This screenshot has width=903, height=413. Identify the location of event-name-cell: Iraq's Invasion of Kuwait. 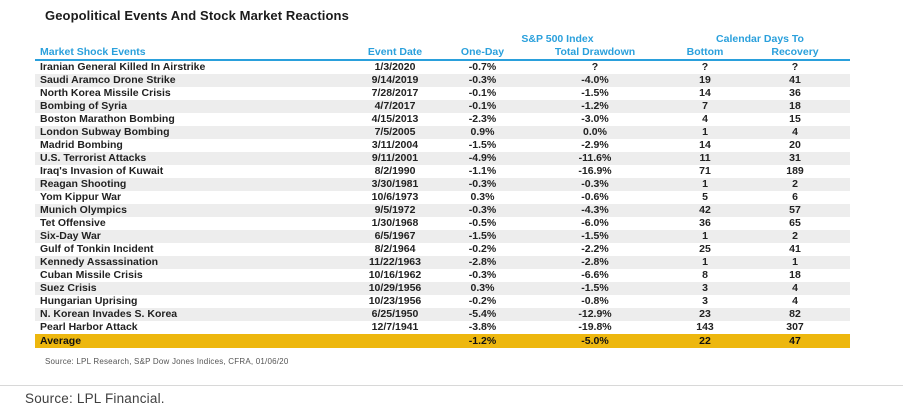
(102, 171).